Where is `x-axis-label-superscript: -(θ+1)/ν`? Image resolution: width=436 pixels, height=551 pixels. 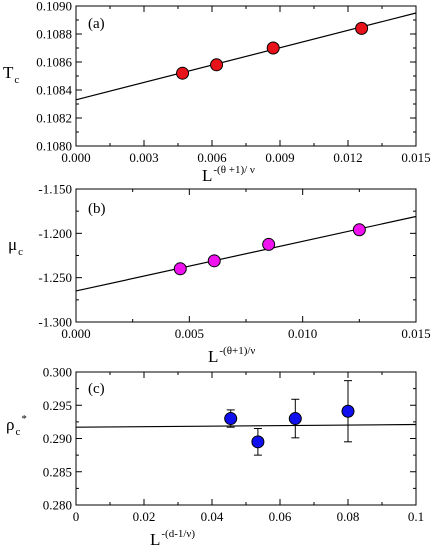
x-axis-label-superscript: -(θ+1)/ν is located at coordinates (237, 351).